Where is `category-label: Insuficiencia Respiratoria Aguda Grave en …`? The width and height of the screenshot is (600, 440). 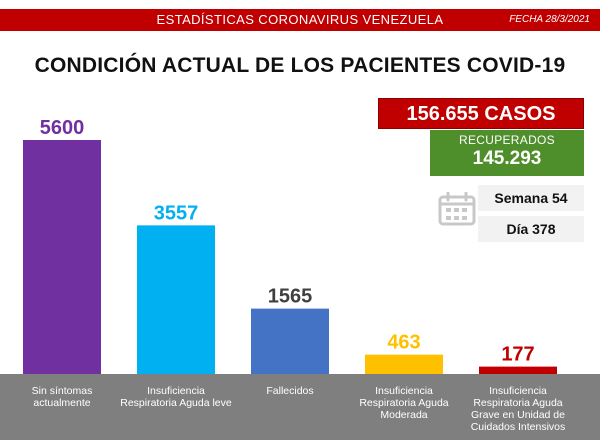
category-label: Insuficiencia Respiratoria Aguda Grave en … is located at coordinates (518, 409).